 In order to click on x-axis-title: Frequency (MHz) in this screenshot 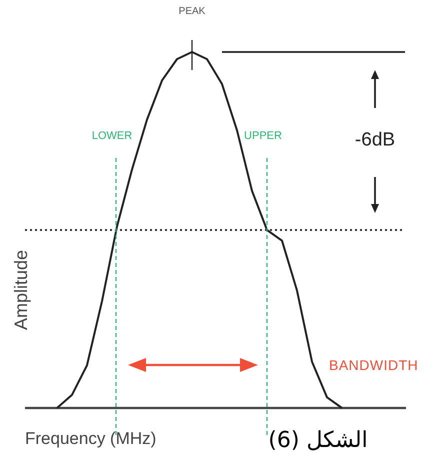, I will do `click(90, 438)`.